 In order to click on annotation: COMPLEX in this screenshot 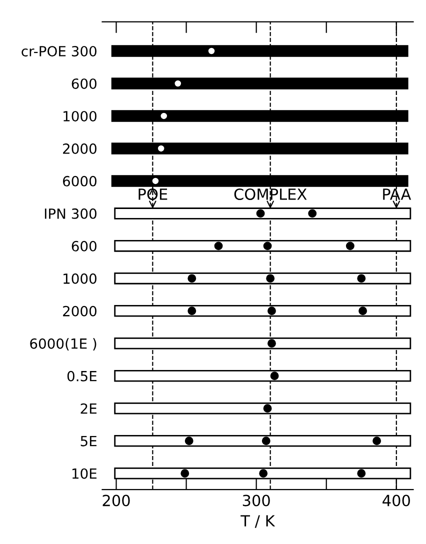, I will do `click(270, 194)`.